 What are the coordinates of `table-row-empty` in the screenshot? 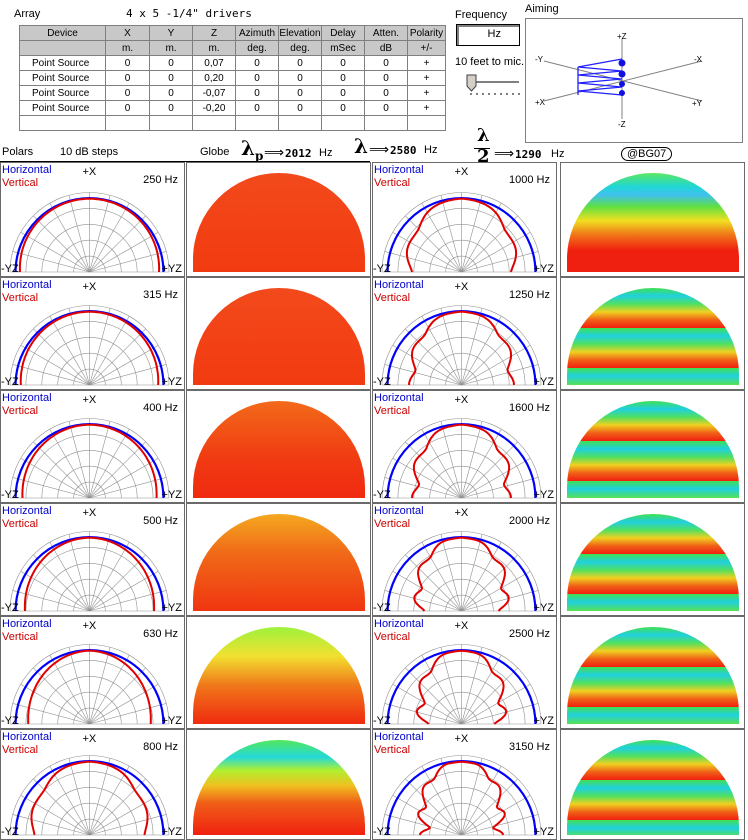 It's located at (232, 123).